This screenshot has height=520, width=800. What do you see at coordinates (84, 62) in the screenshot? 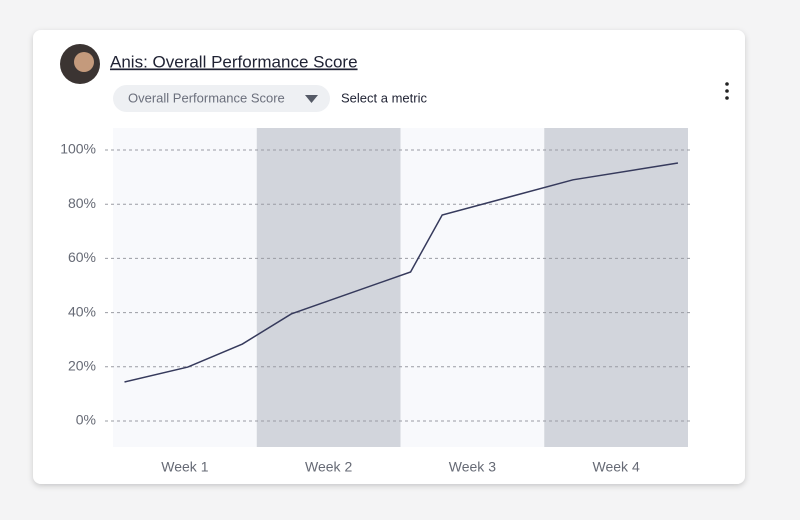
I see `avatar-face` at bounding box center [84, 62].